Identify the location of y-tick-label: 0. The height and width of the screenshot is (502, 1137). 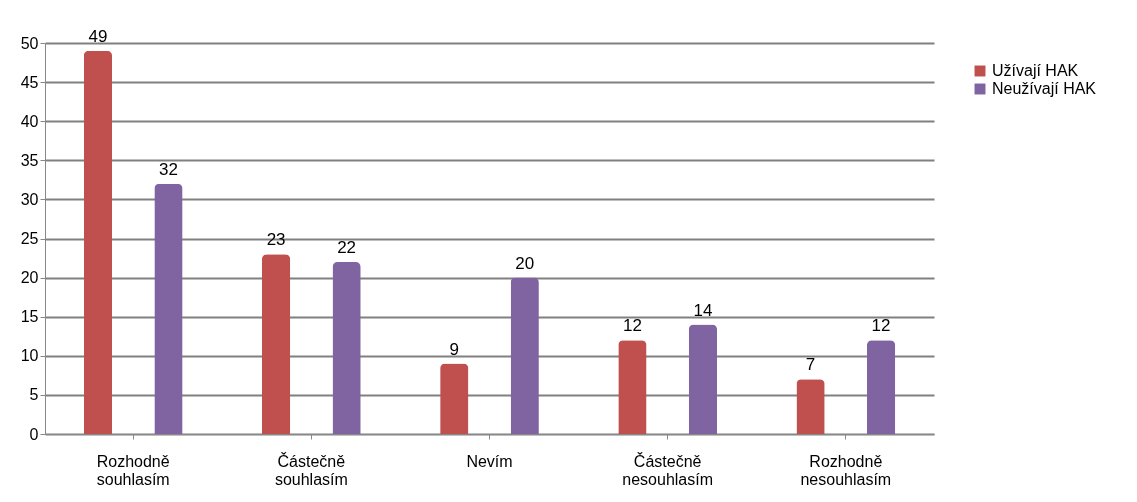
(34, 434).